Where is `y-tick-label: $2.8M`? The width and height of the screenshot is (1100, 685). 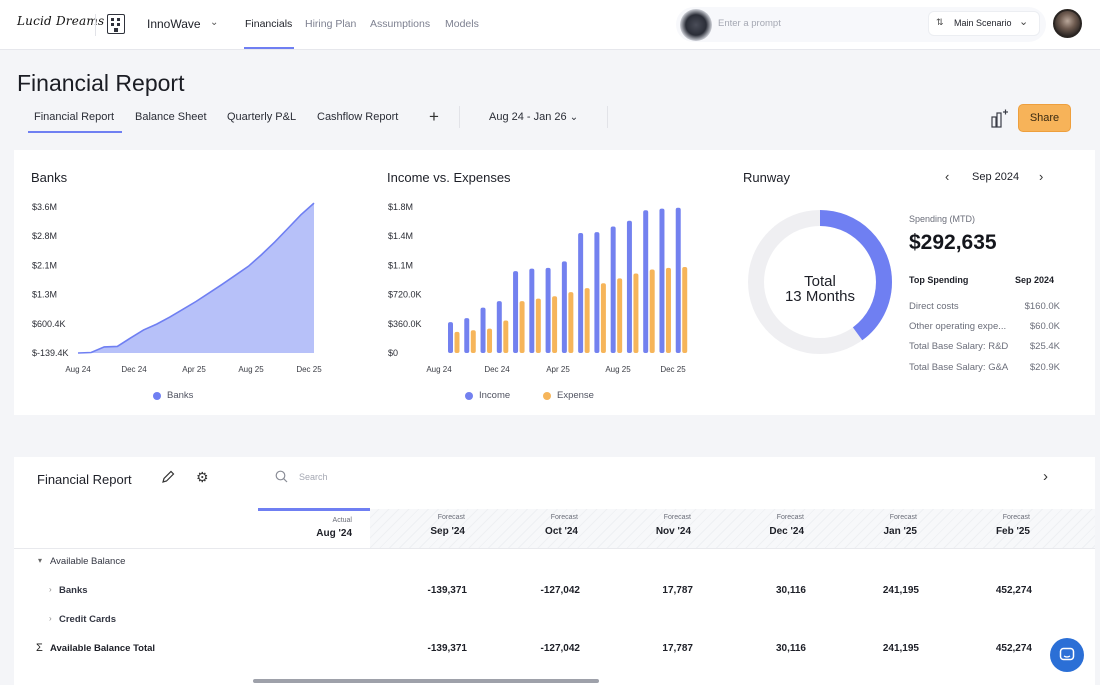 y-tick-label: $2.8M is located at coordinates (44, 236).